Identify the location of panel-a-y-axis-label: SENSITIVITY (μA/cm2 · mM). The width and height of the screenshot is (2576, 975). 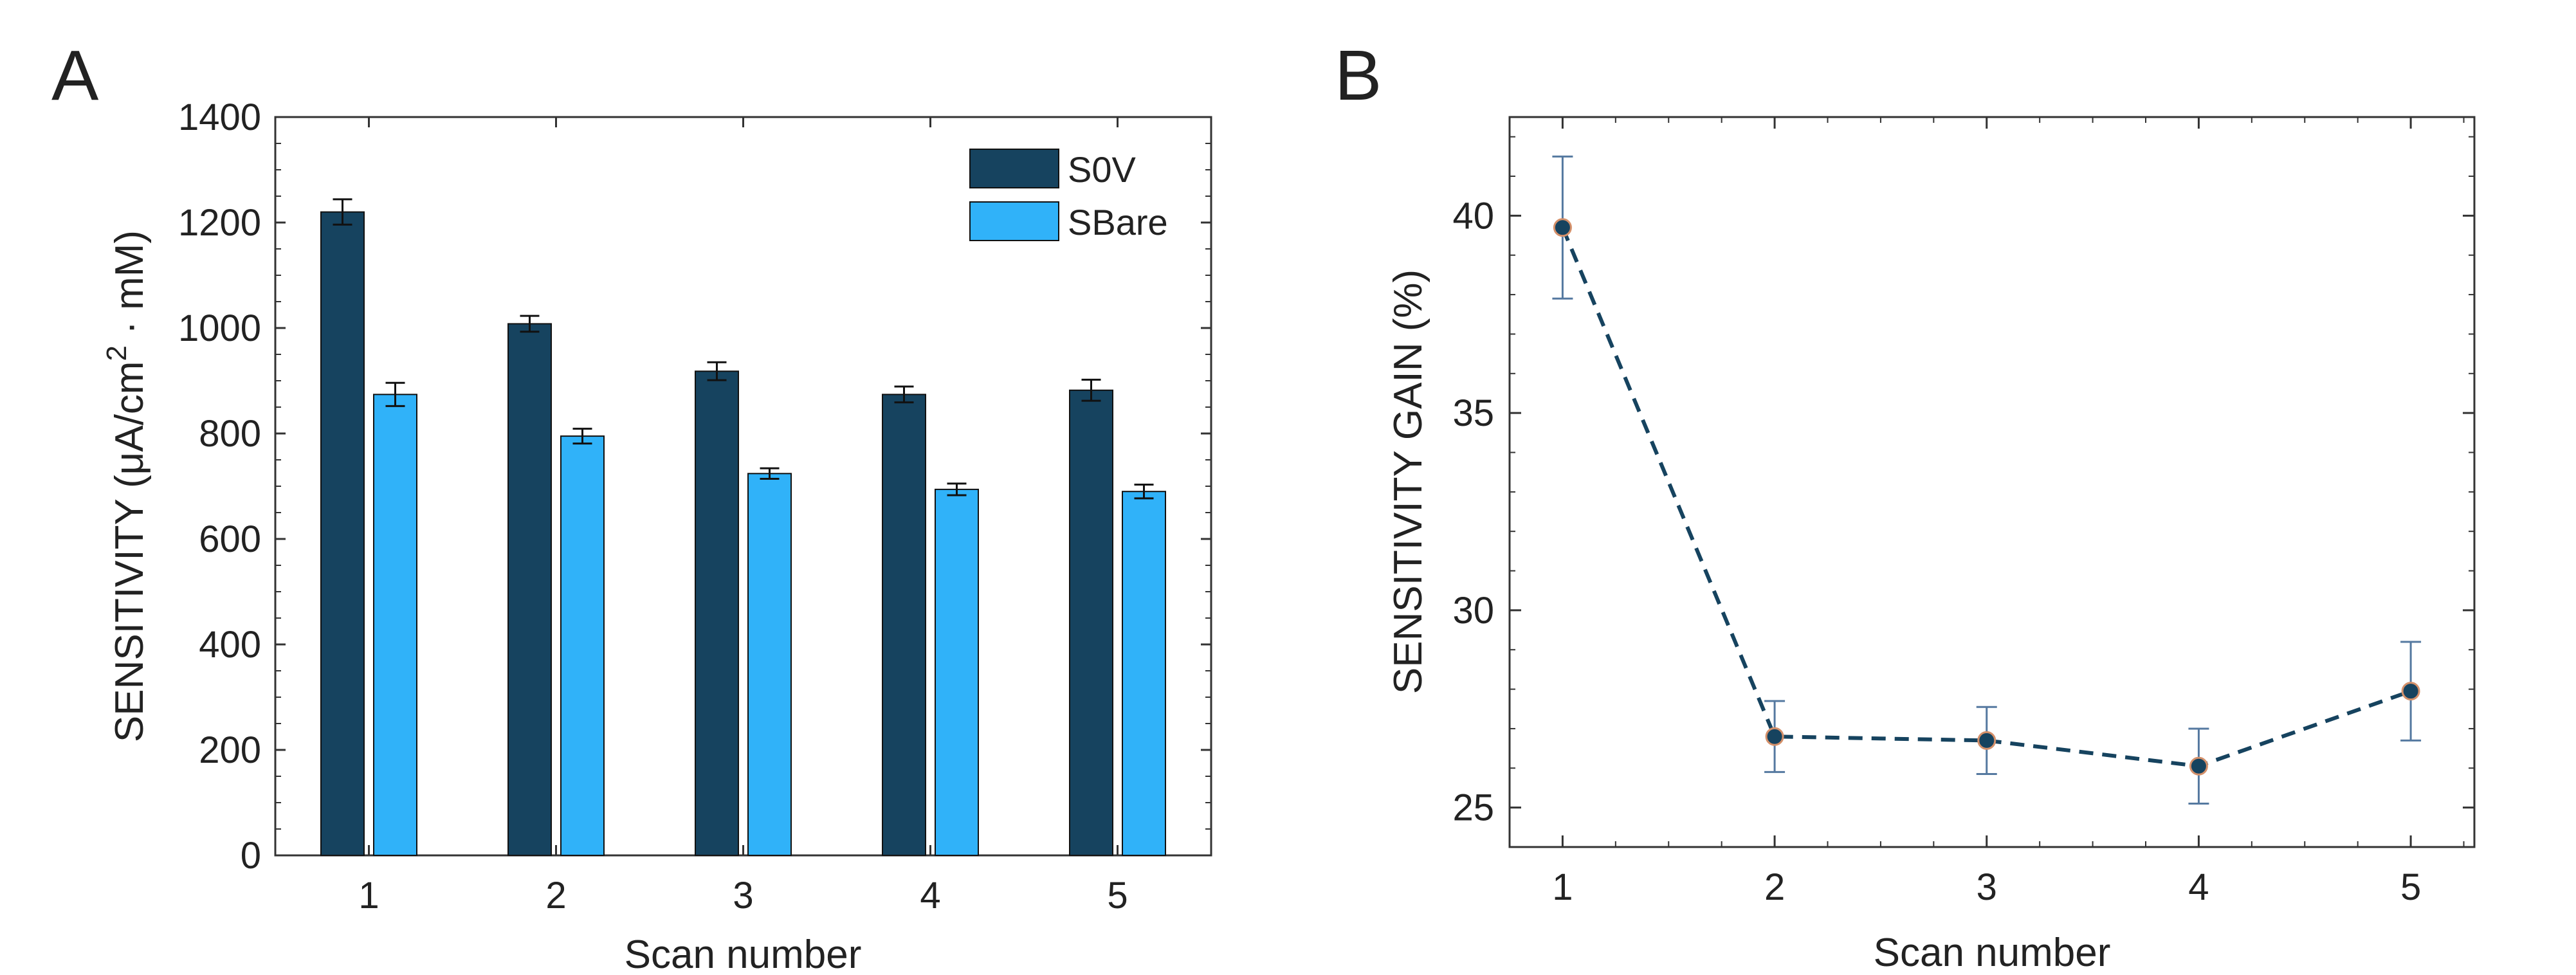
(126, 486).